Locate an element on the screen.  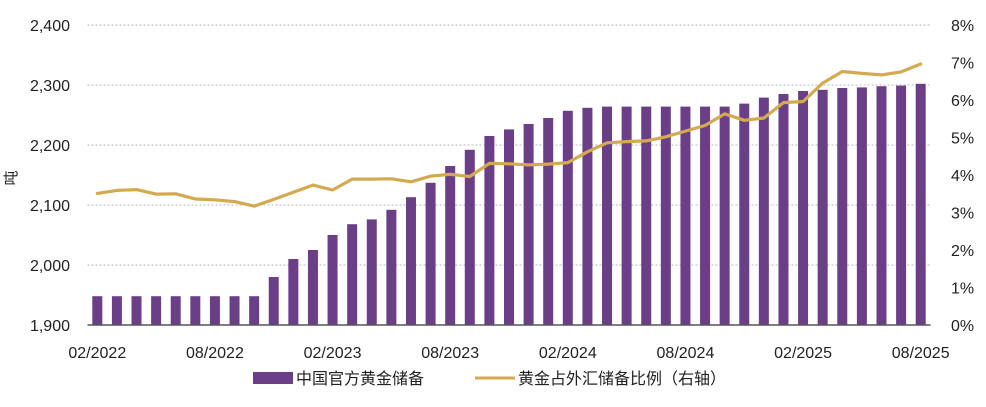
y-axis-unit-label: 吨 is located at coordinates (11, 177).